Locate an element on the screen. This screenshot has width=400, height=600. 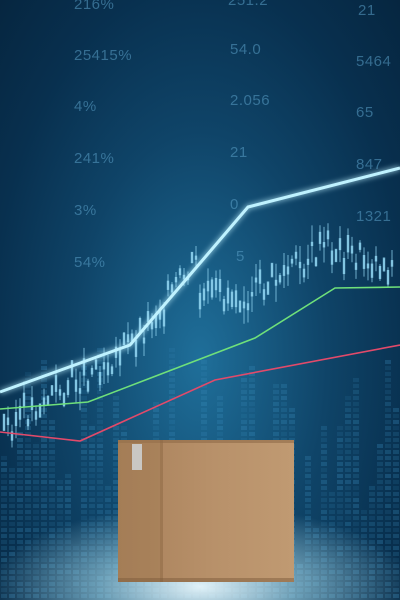
bg-number: 54% is located at coordinates (90, 262).